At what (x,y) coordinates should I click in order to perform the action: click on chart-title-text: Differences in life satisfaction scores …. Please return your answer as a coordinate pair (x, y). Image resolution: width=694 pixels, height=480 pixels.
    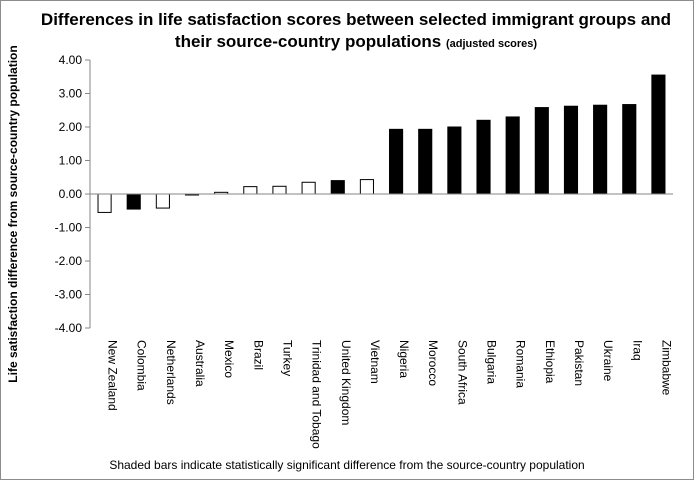
    Looking at the image, I should click on (356, 30).